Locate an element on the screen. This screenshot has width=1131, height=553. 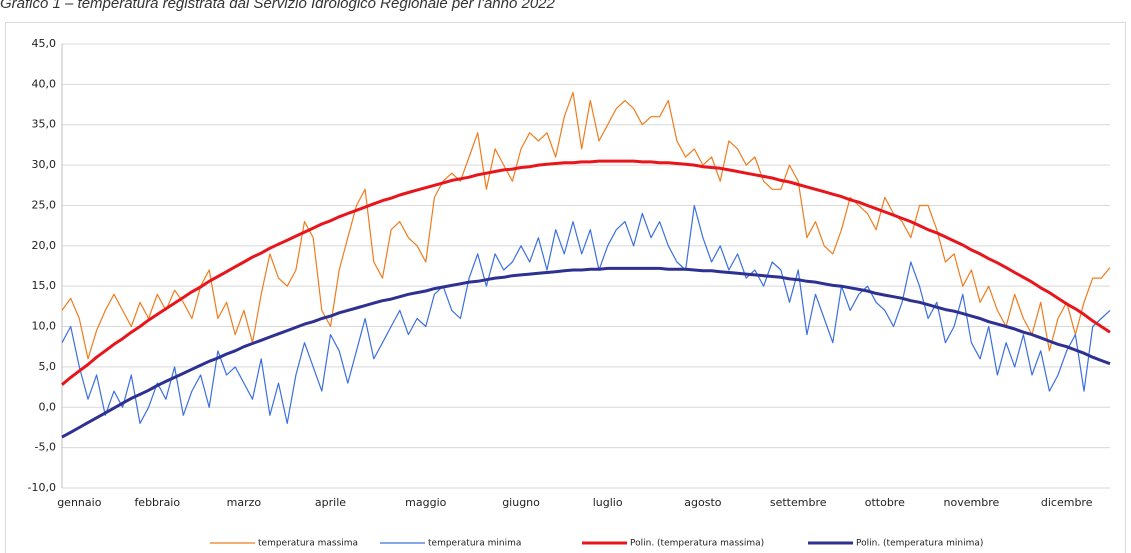
y-tick-label: 45,0 is located at coordinates (44, 43).